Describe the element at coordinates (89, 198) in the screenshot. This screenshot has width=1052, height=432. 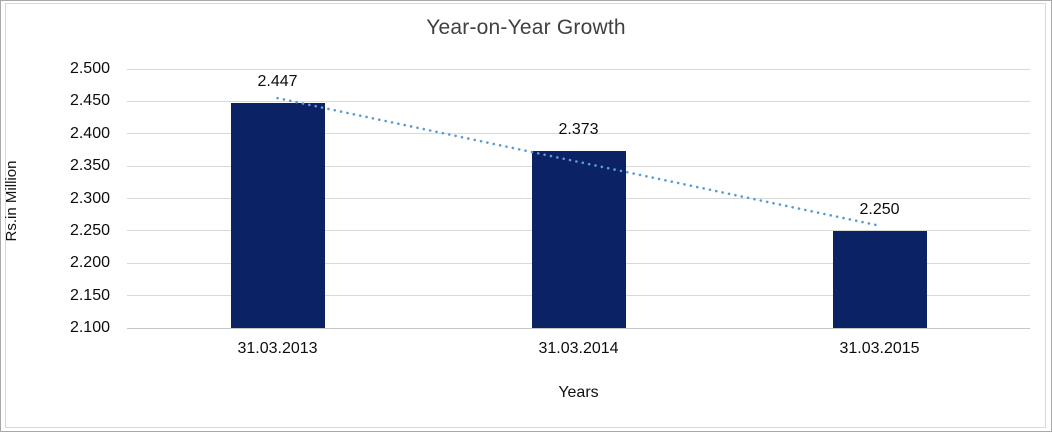
I see `y-tick-label: 2.300` at that location.